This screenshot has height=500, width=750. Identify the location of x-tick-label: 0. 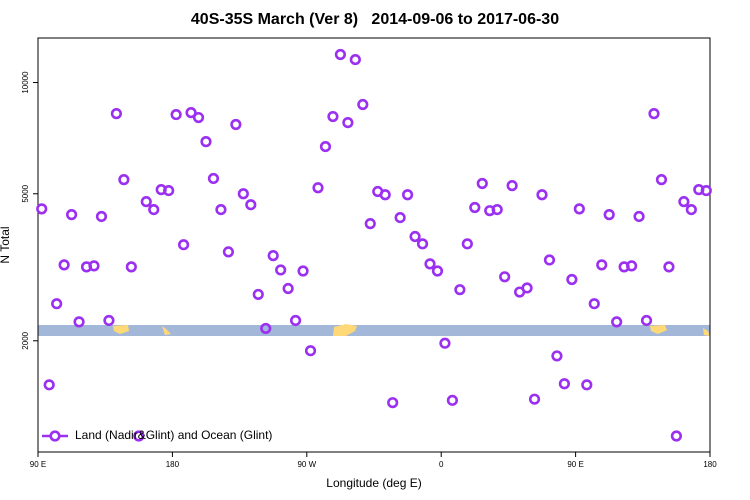
(441, 464).